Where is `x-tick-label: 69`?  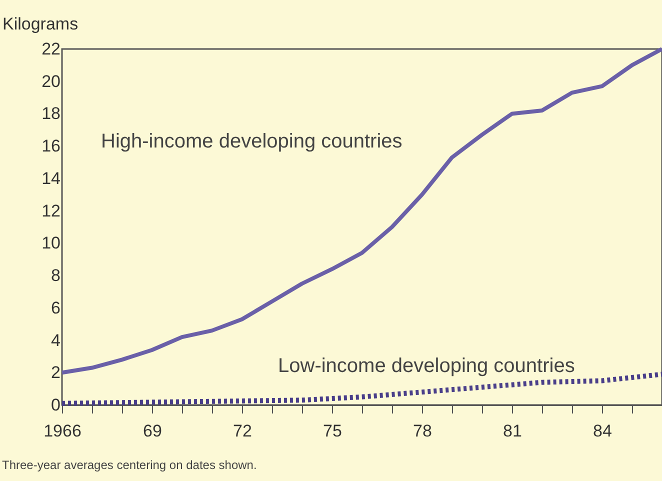 x-tick-label: 69 is located at coordinates (152, 431).